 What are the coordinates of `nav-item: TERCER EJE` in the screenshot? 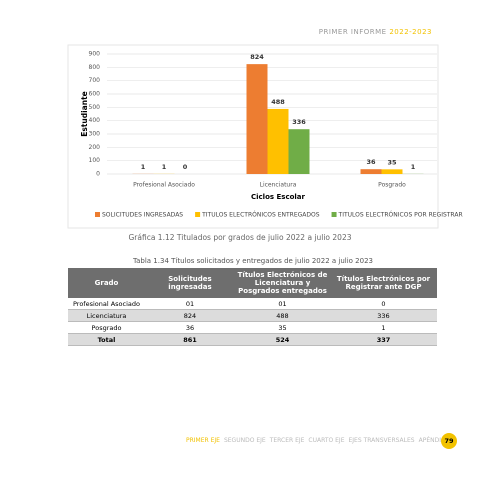 It's located at (287, 440).